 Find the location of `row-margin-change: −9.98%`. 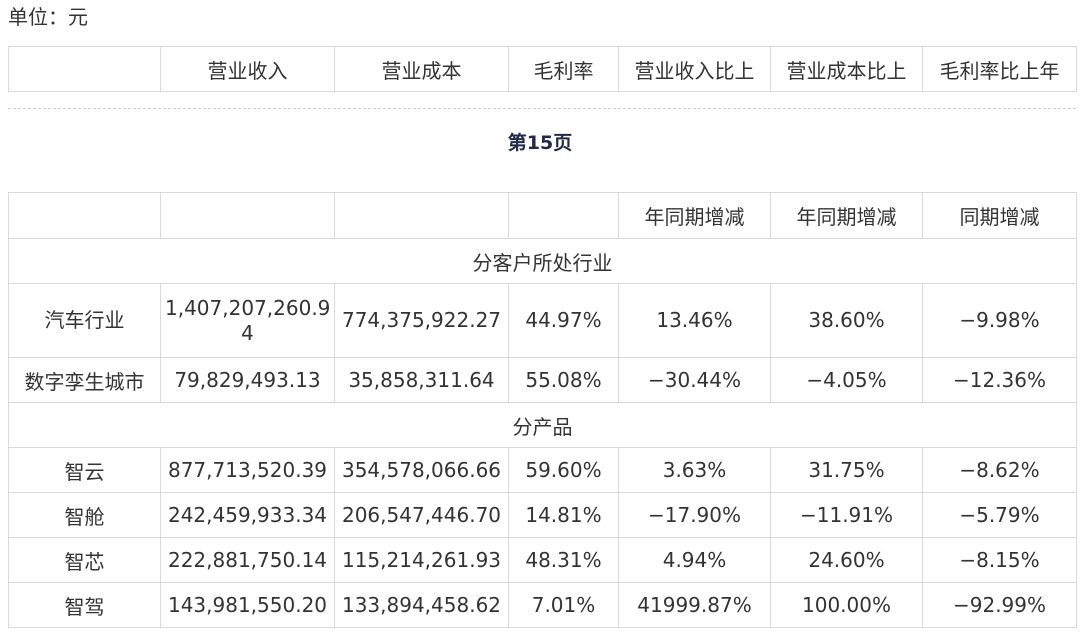

row-margin-change: −9.98% is located at coordinates (999, 320).